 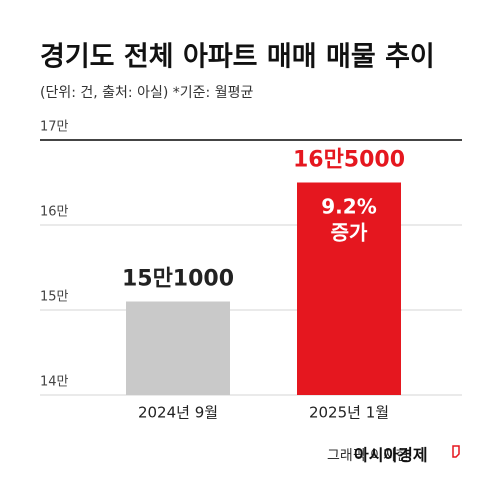 I want to click on x-tick-label: 2024년 9월, so click(x=178, y=413).